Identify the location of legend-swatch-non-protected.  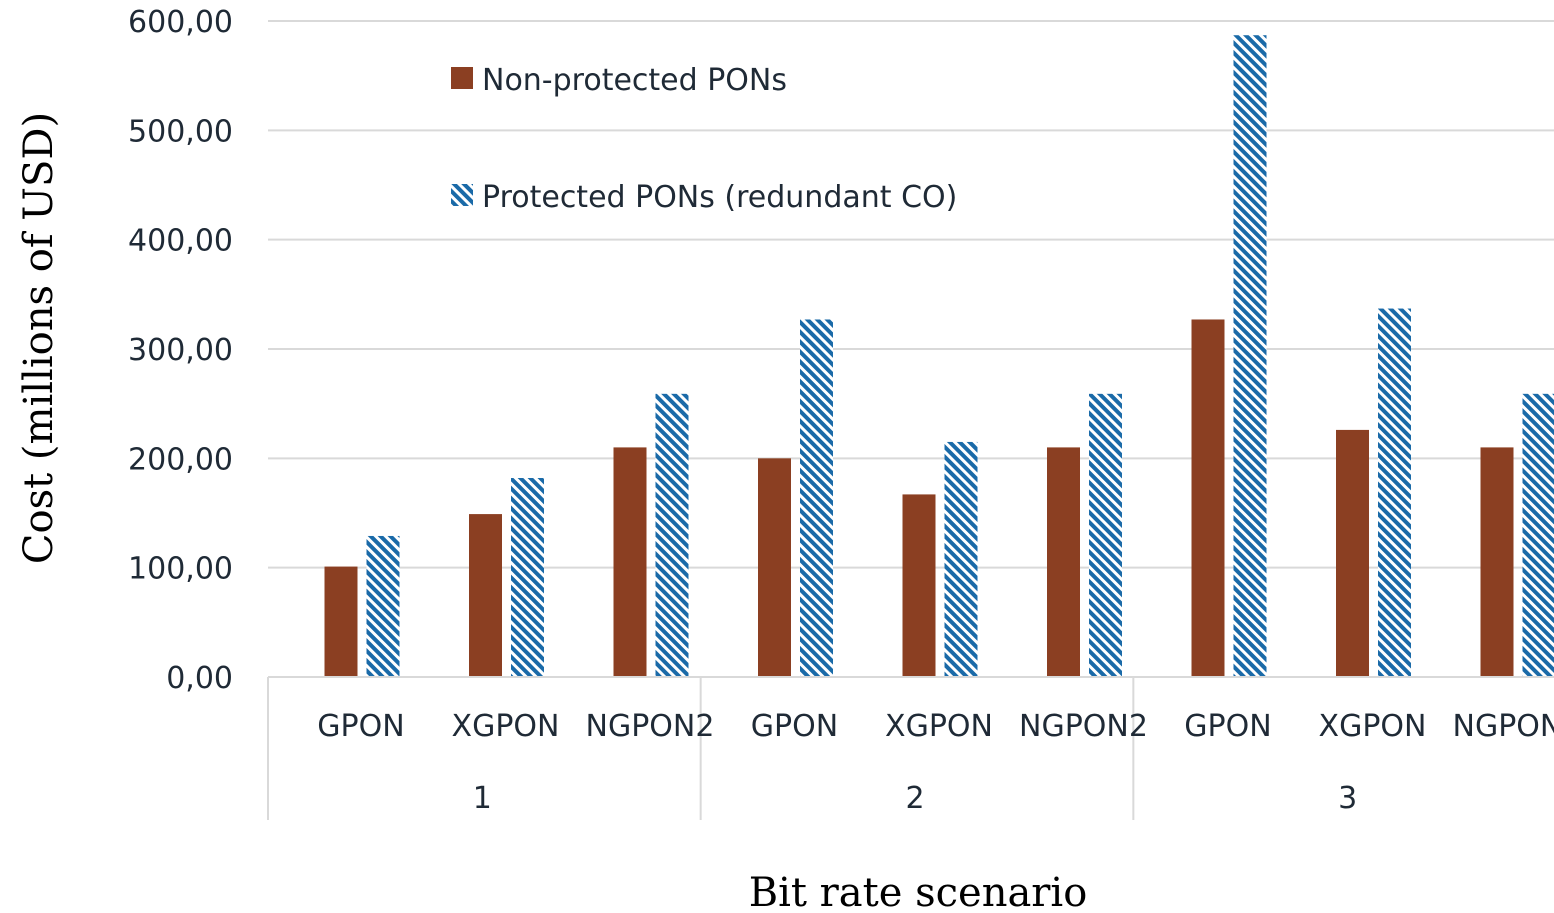
(462, 78).